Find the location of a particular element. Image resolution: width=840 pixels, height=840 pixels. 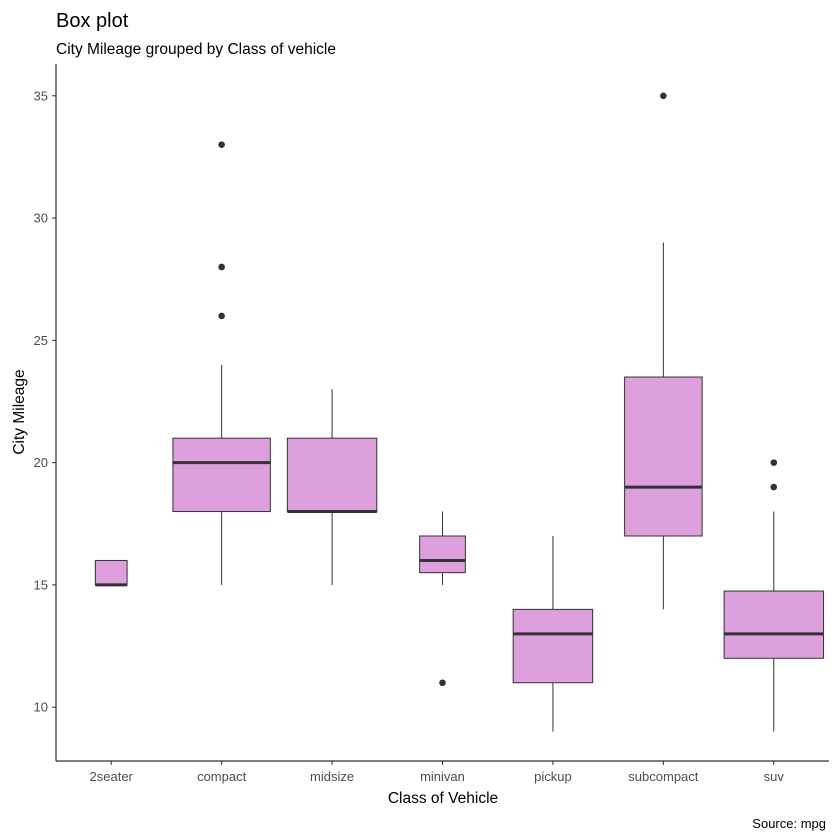

box-pickup is located at coordinates (553, 634).